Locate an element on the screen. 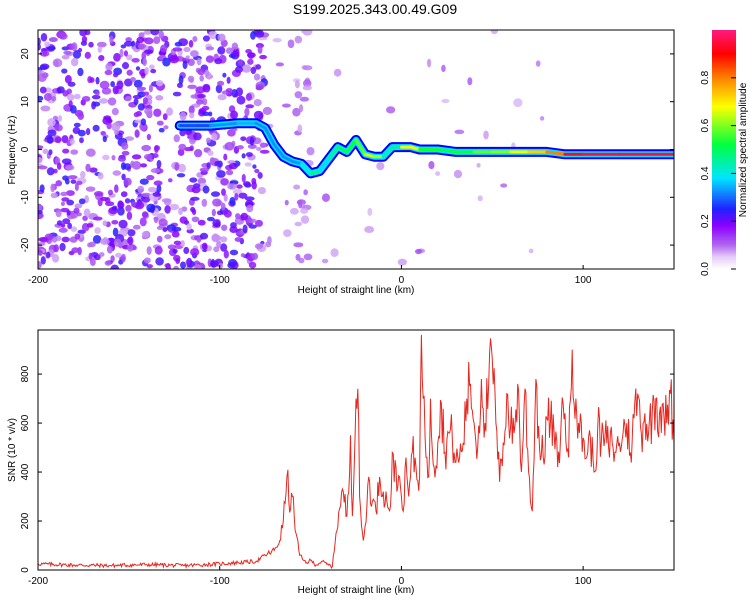 This screenshot has height=600, width=750. spectrogram-y-tick-label: 0 is located at coordinates (25, 149).